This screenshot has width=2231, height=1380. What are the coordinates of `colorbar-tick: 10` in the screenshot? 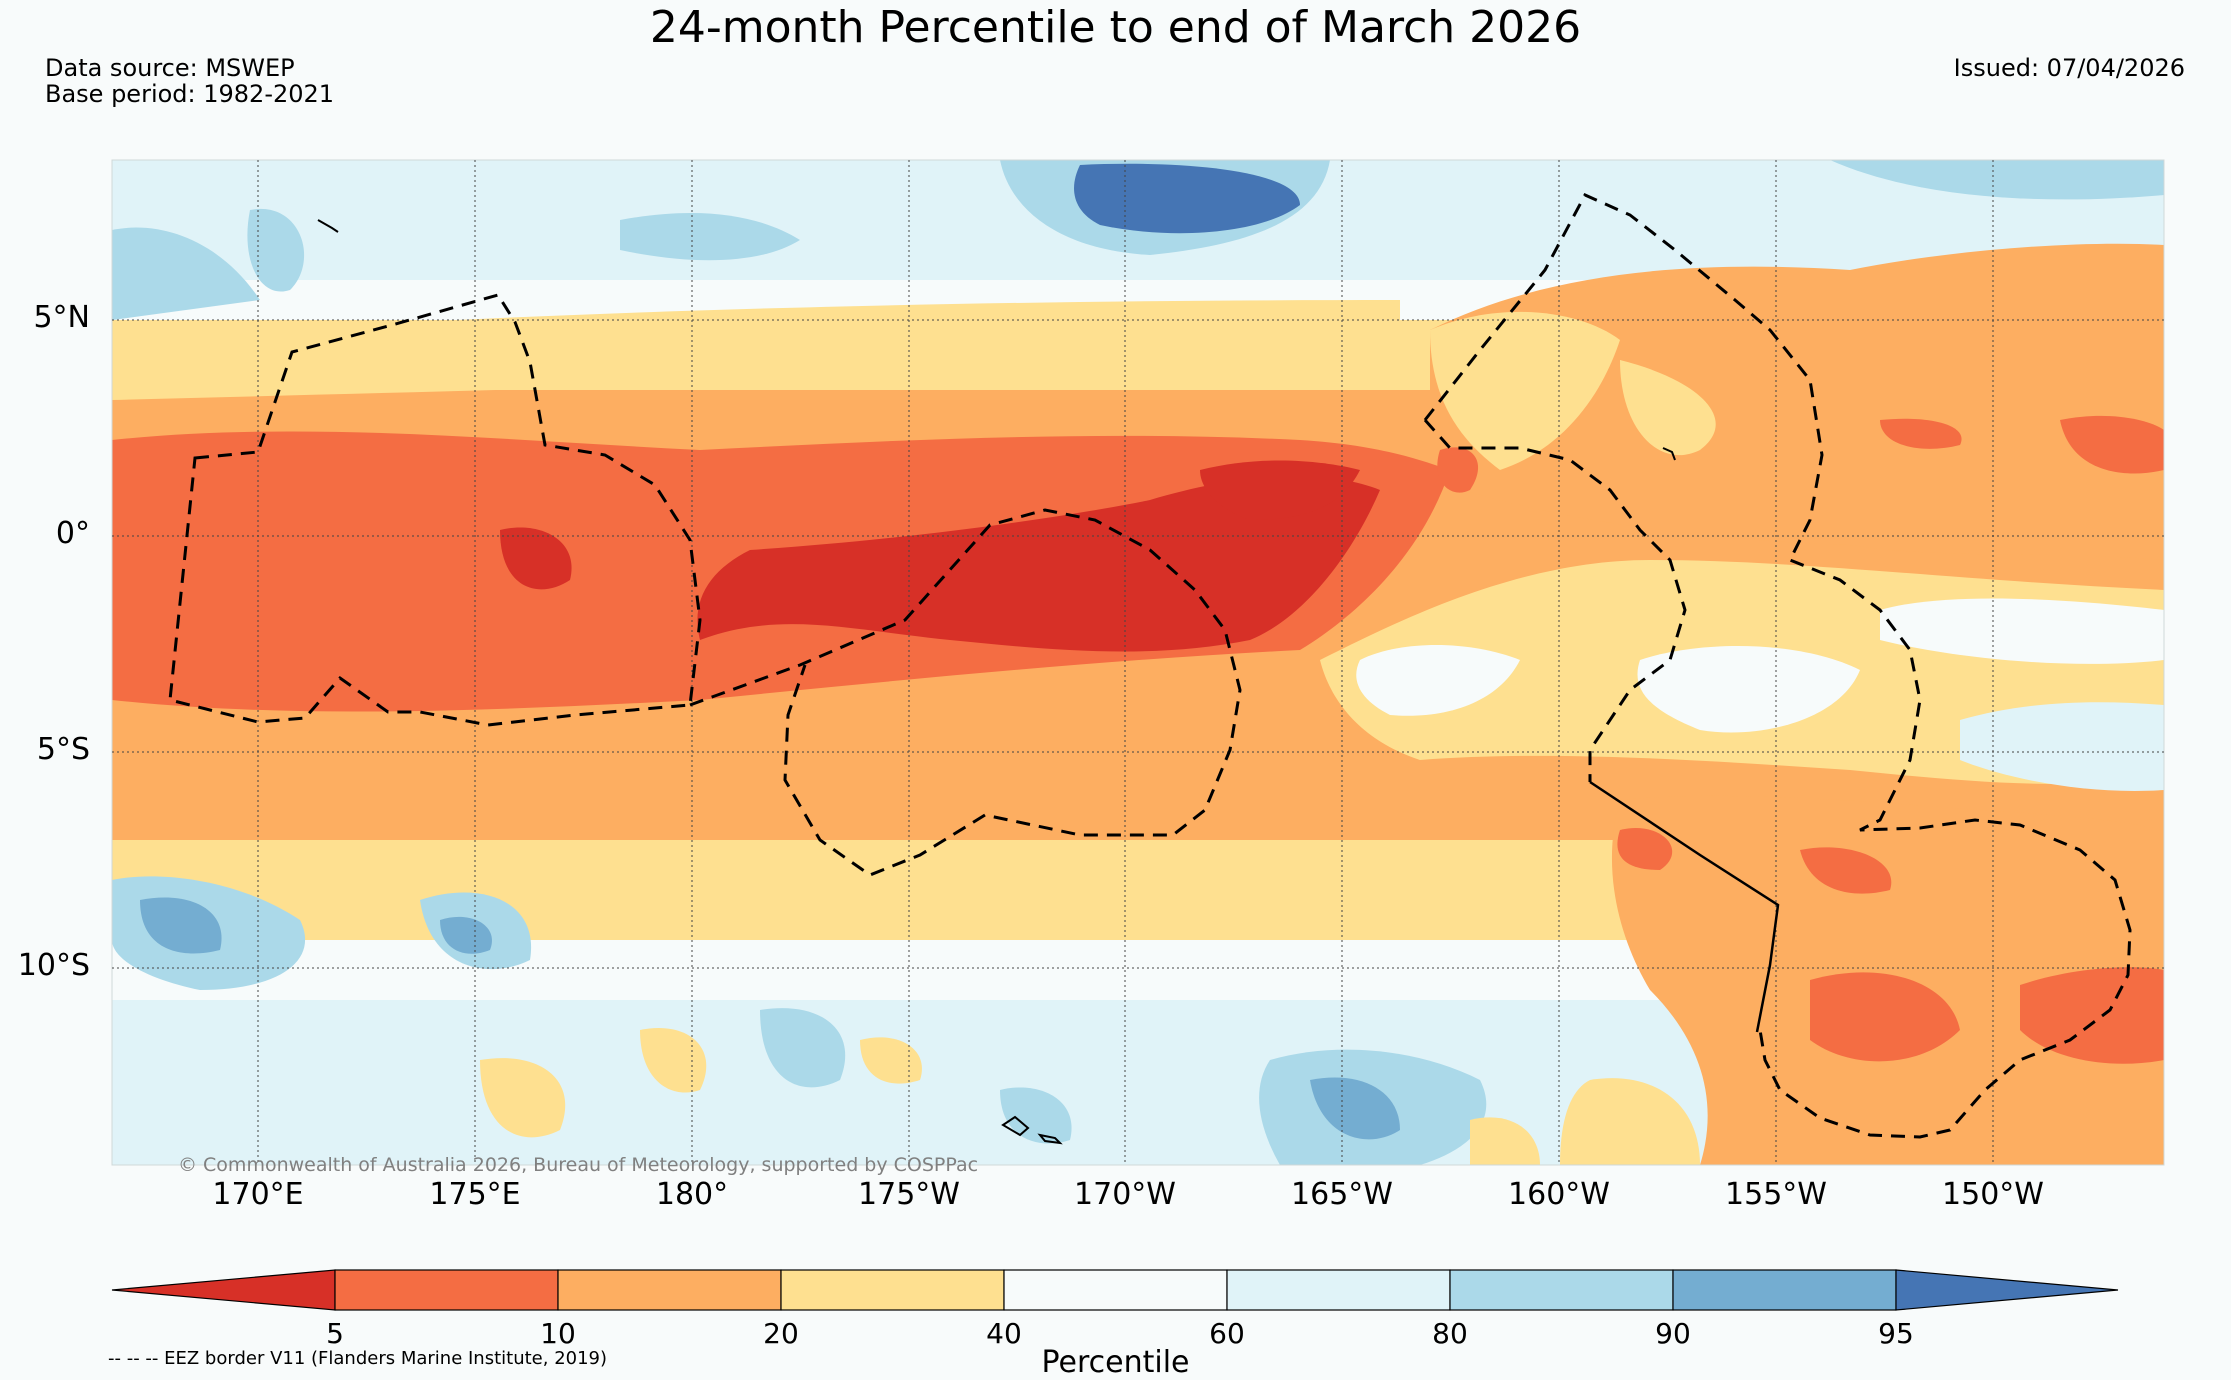 It's located at (558, 1333).